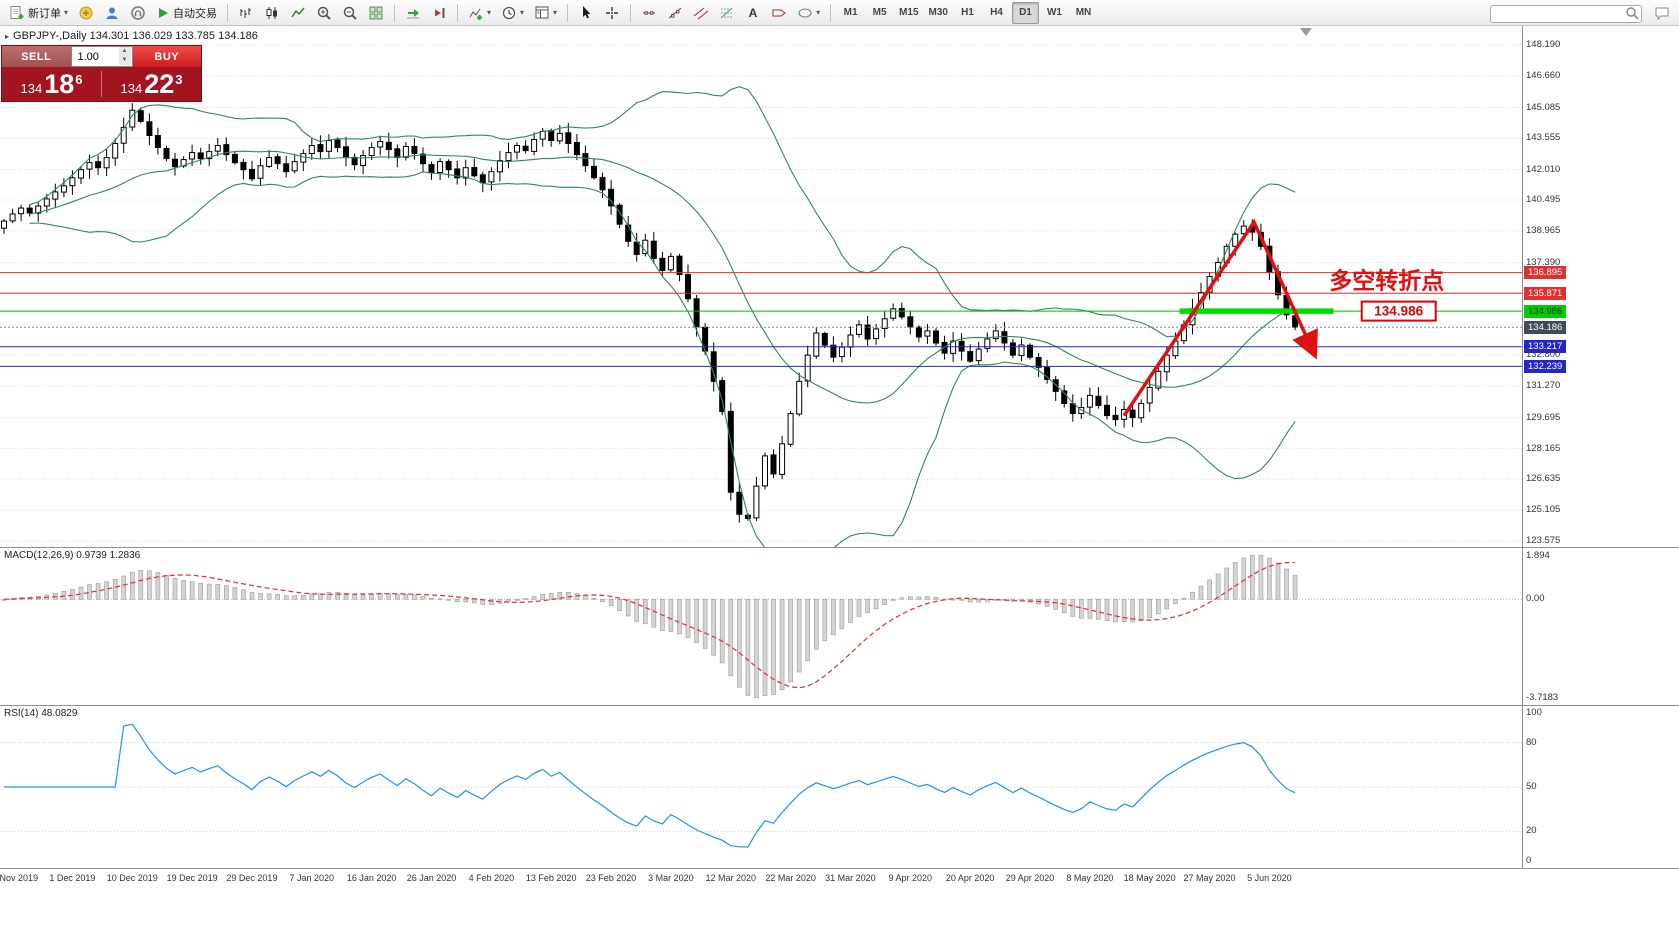 The width and height of the screenshot is (1679, 947). What do you see at coordinates (1601, 787) in the screenshot?
I see `rsi-axis: 100 80 50 20 0` at bounding box center [1601, 787].